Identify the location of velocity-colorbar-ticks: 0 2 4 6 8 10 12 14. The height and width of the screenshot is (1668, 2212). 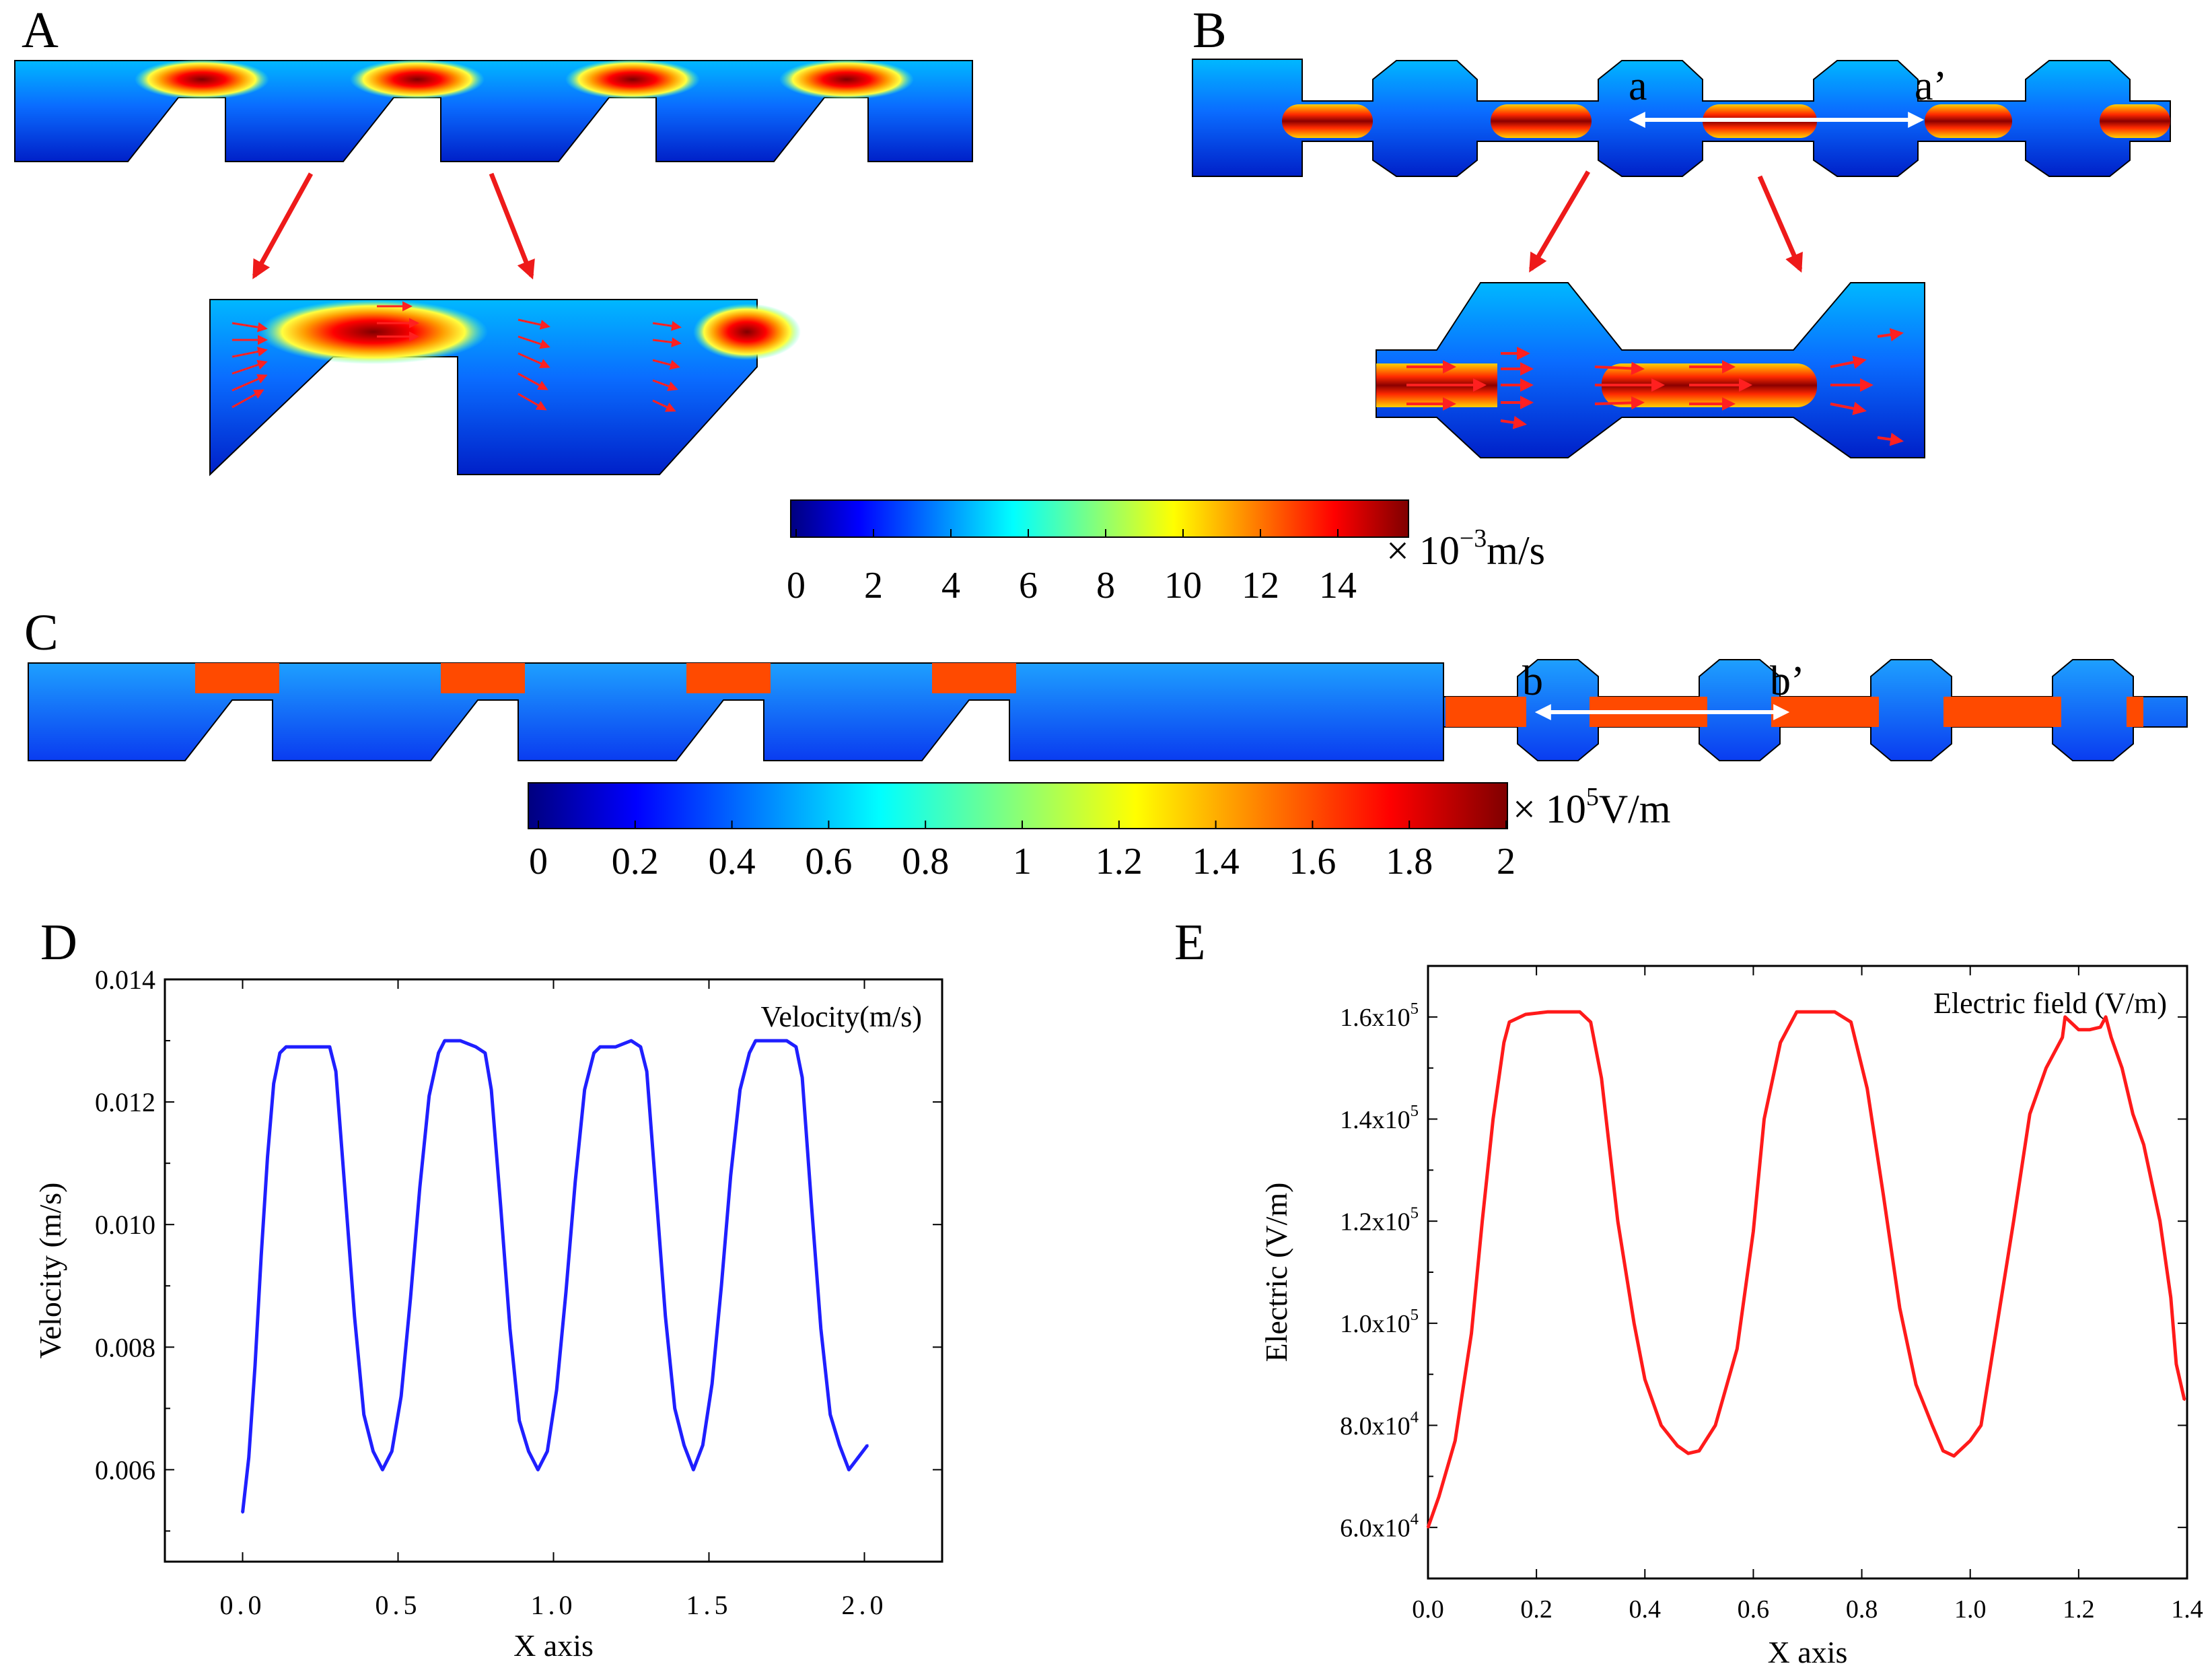
(1072, 567).